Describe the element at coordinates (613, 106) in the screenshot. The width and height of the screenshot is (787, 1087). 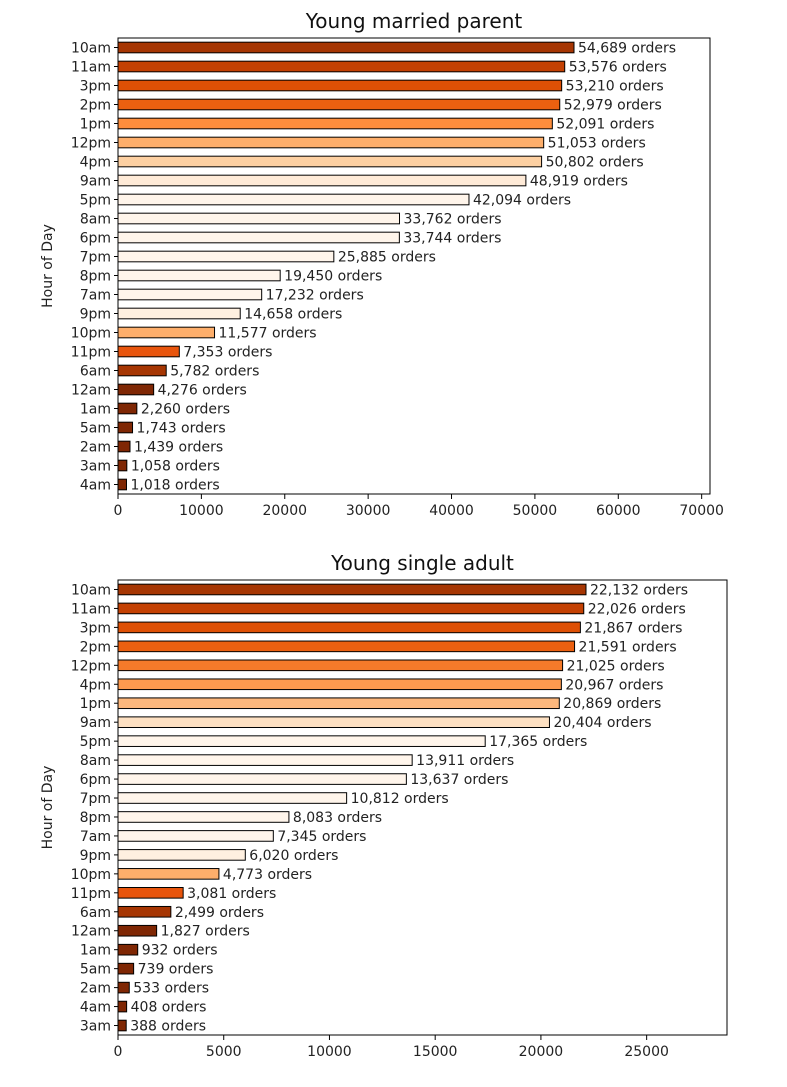
I see `data-label: 52,979 orders` at that location.